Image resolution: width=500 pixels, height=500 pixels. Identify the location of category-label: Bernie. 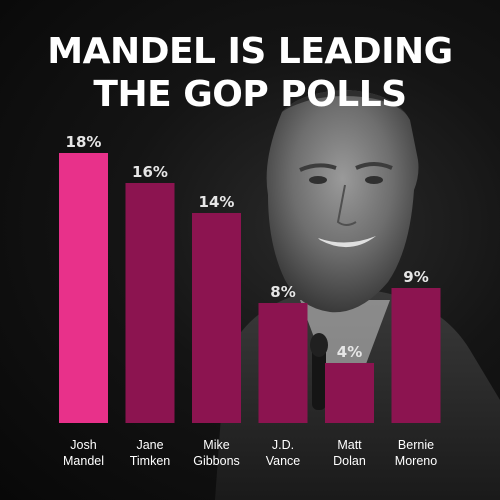
(416, 445).